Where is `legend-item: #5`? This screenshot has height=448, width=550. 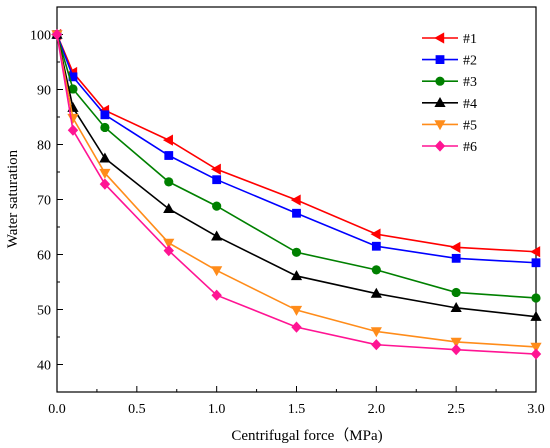 legend-item: #5 is located at coordinates (449, 125).